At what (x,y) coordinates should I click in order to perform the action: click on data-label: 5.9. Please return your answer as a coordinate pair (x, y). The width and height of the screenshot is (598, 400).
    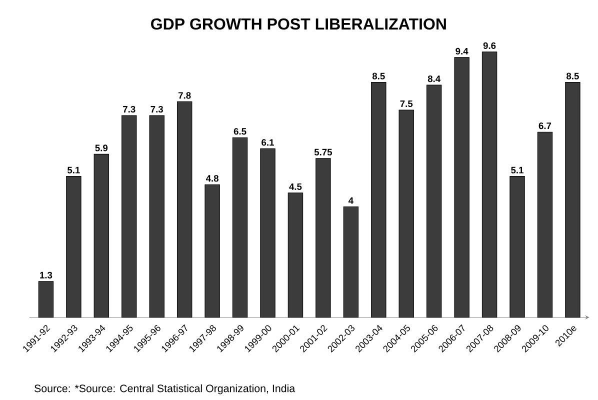
    Looking at the image, I should click on (101, 148).